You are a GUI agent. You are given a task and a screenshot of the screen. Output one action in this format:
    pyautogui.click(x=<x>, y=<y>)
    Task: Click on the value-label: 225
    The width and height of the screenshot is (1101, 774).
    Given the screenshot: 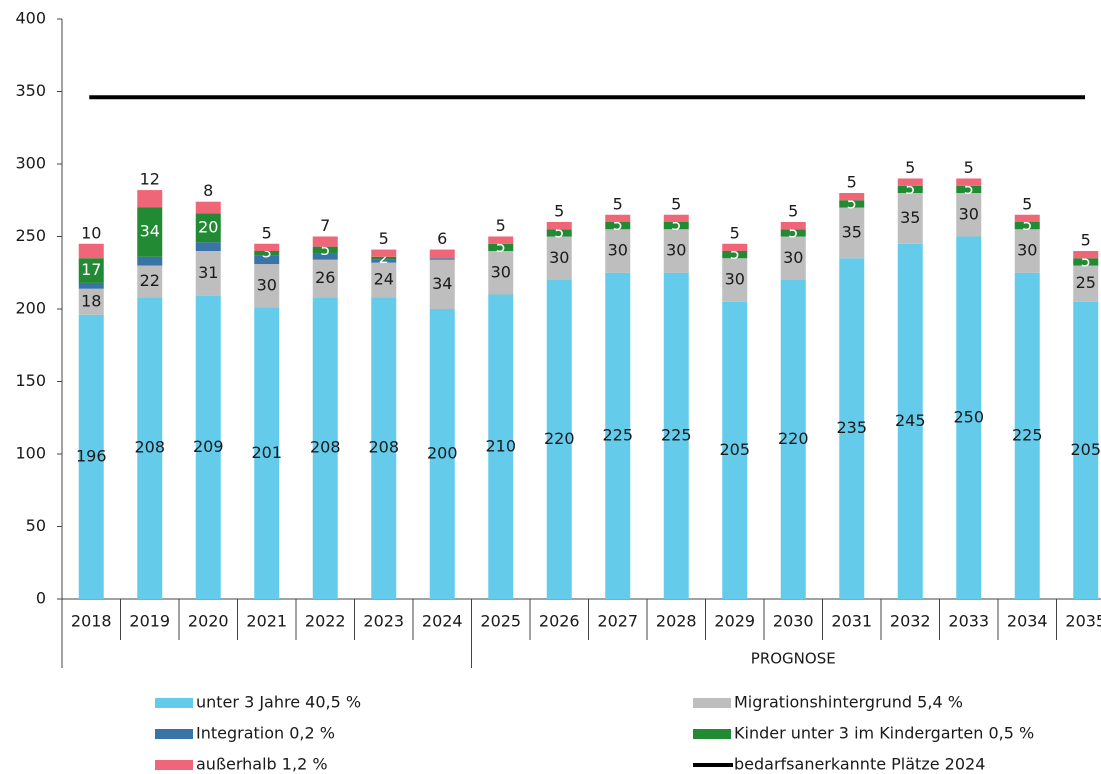 What is the action you would take?
    pyautogui.click(x=617, y=434)
    